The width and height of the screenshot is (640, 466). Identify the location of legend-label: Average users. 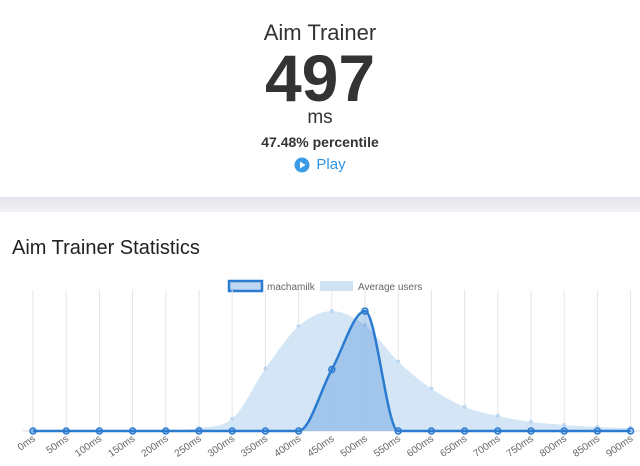
(390, 287).